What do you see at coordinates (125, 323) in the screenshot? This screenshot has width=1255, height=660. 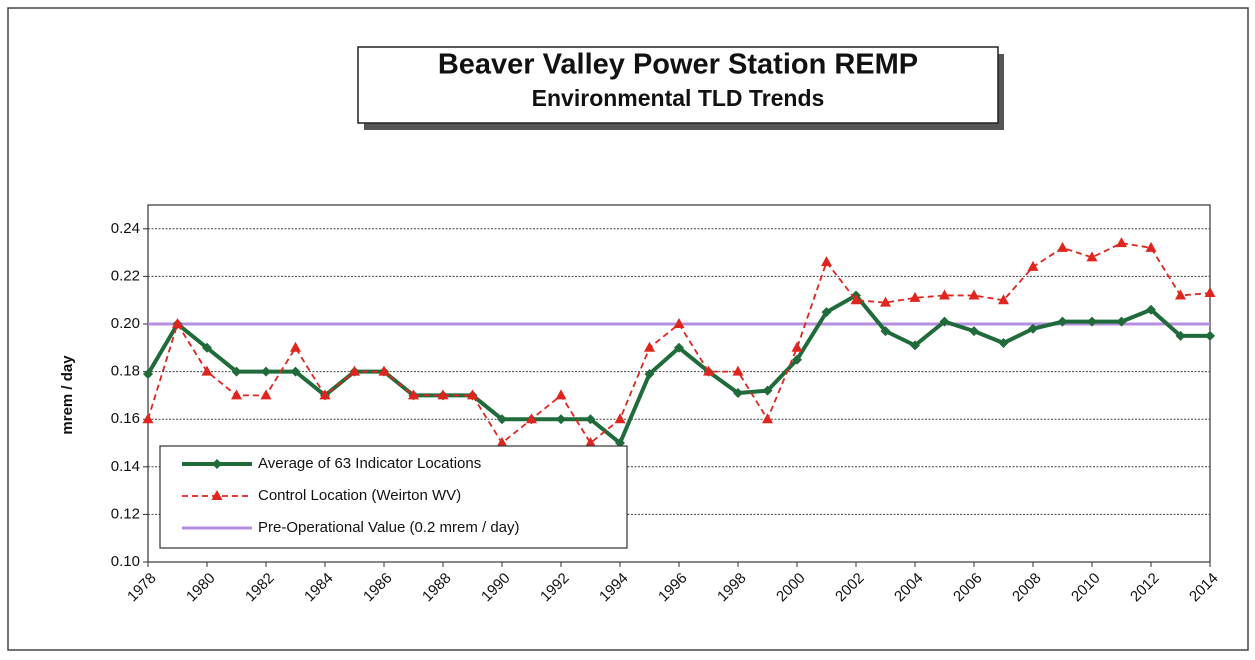 I see `y-tick-label: 0.20` at bounding box center [125, 323].